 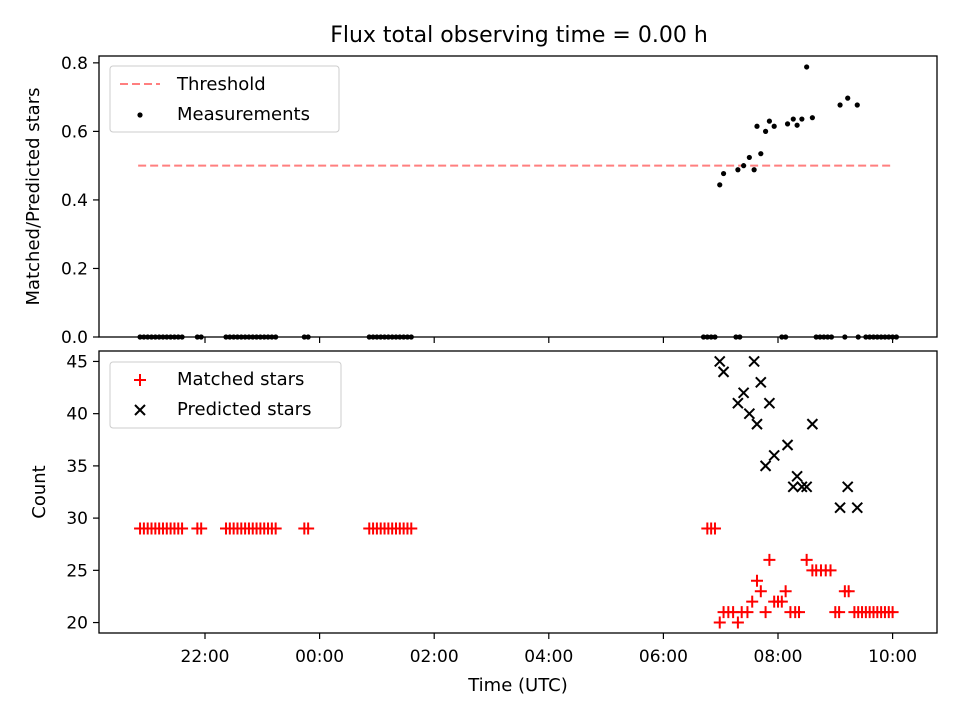 What do you see at coordinates (140, 380) in the screenshot?
I see `matched-stars-legend-swatch` at bounding box center [140, 380].